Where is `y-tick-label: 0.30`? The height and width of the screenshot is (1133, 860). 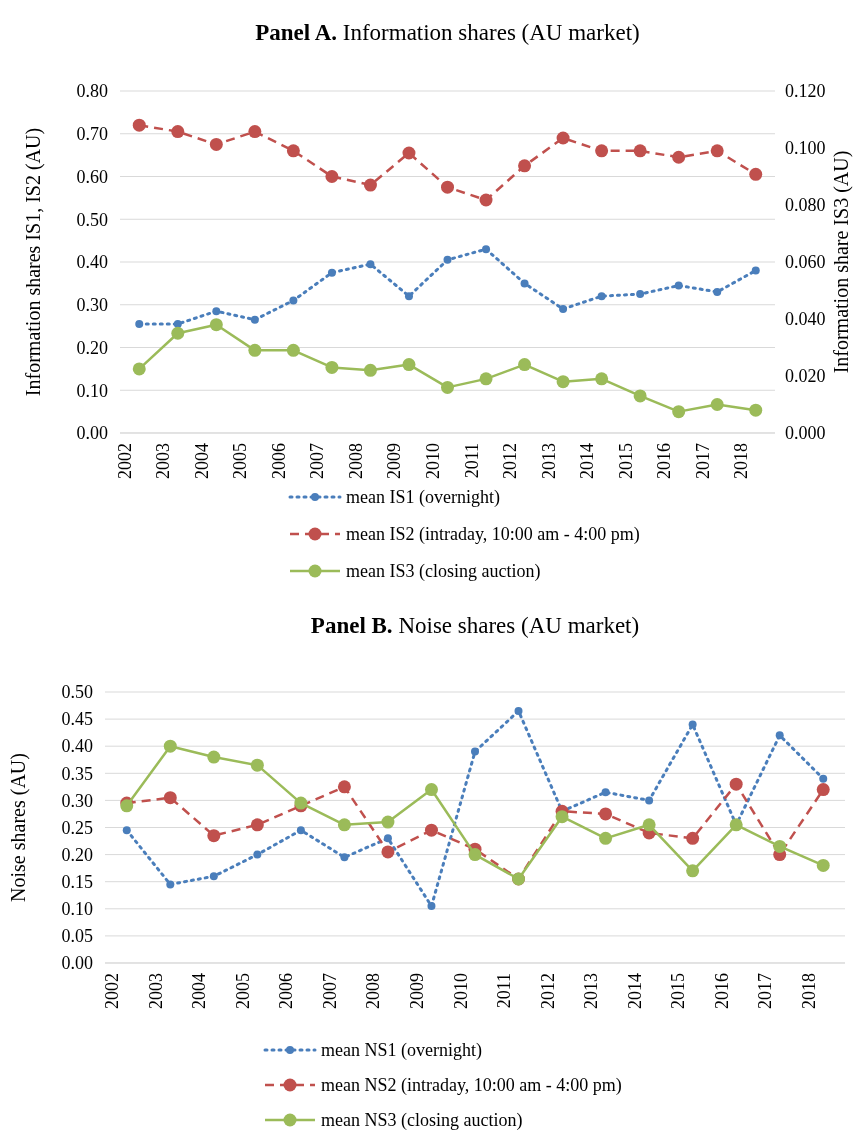 y-tick-label: 0.30 is located at coordinates (77, 800).